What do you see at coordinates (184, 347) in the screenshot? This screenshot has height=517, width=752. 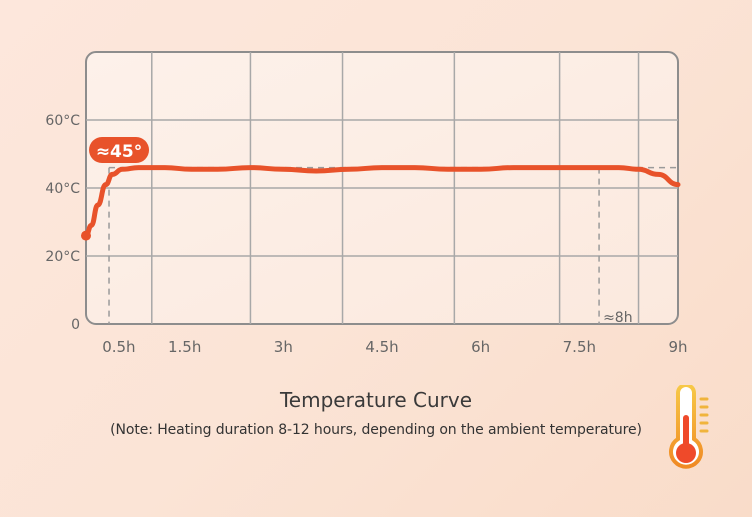 I see `x-tick-label: 1.5h` at bounding box center [184, 347].